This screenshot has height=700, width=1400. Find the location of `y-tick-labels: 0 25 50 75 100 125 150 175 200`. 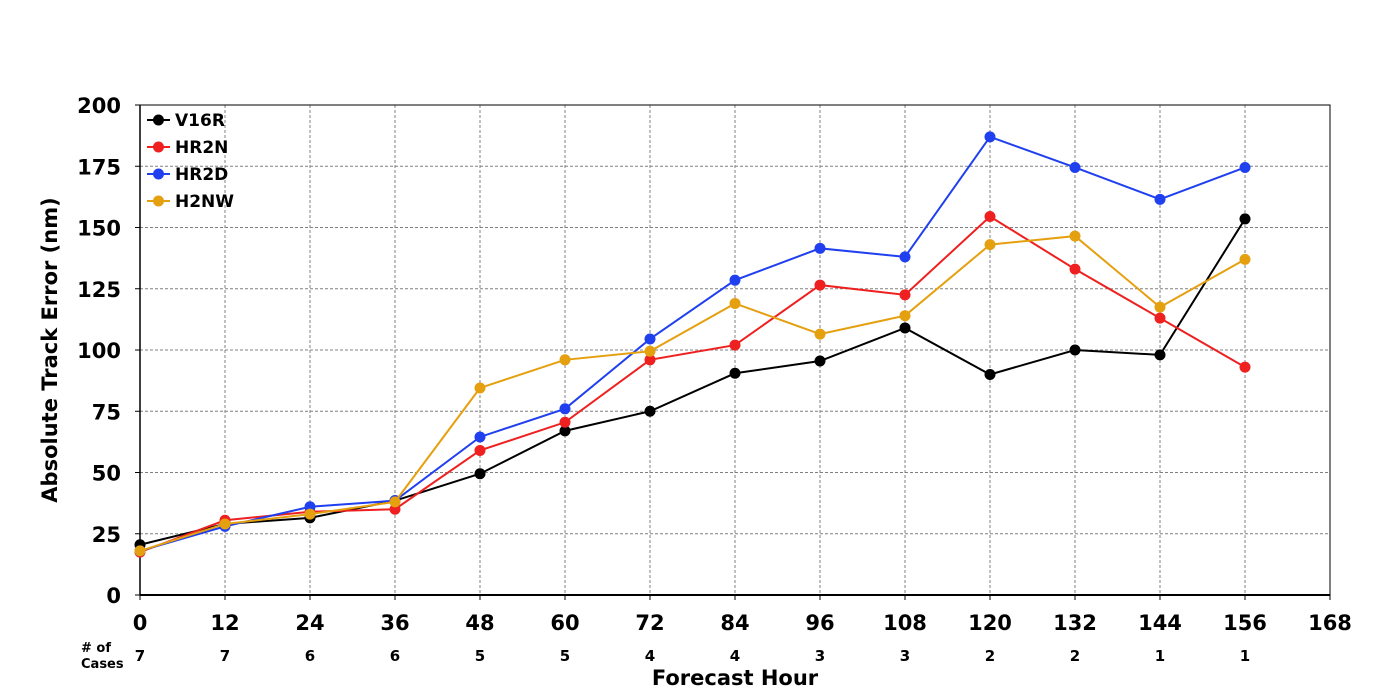

y-tick-labels: 0 25 50 75 100 125 150 175 200 is located at coordinates (99, 351).